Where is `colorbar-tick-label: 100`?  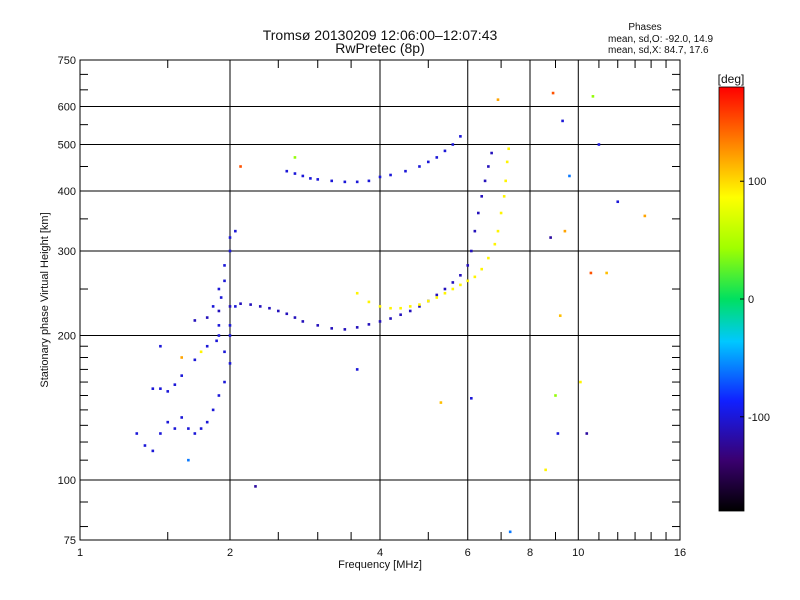
colorbar-tick-label: 100 is located at coordinates (757, 182).